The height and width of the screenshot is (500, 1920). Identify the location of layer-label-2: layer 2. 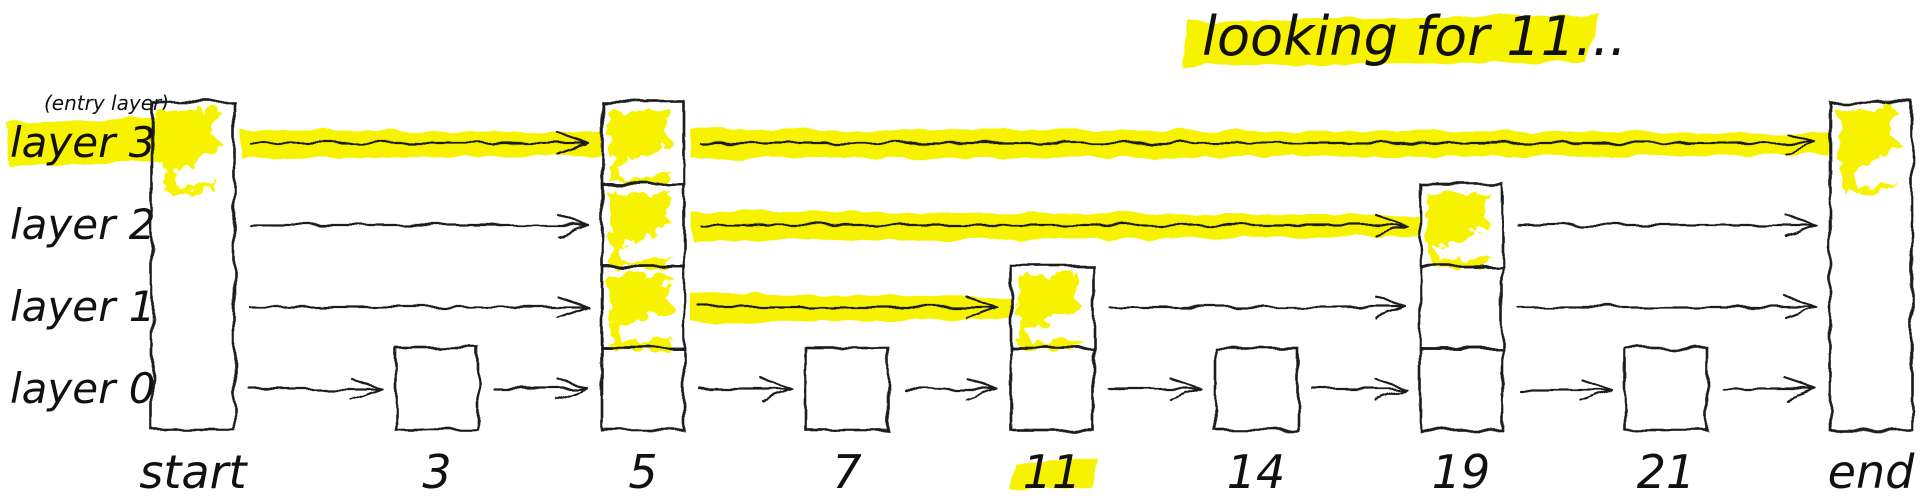
(82, 224).